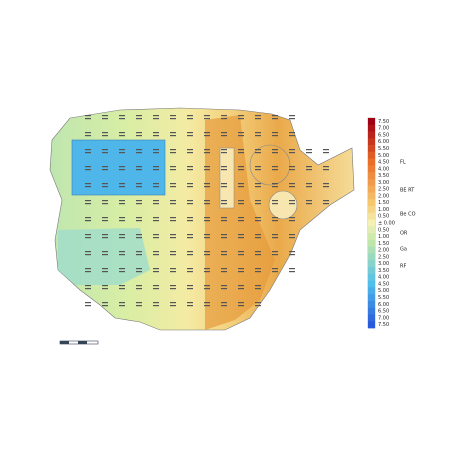  What do you see at coordinates (383, 129) in the screenshot?
I see `colorbar-label: 7.00` at bounding box center [383, 129].